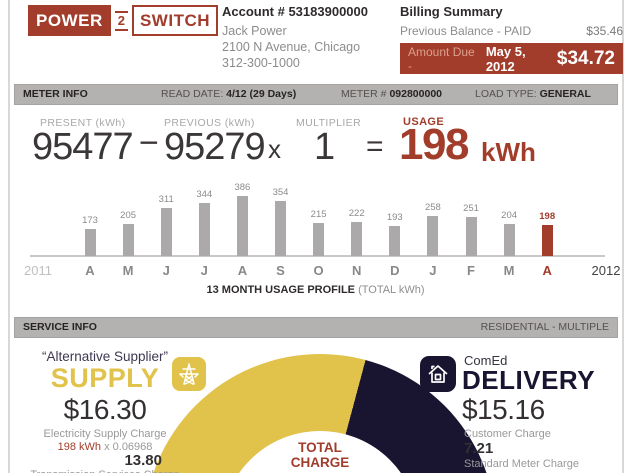 The image size is (631, 473). I want to click on supply-subtitle: “Alternative Supplier”, so click(105, 356).